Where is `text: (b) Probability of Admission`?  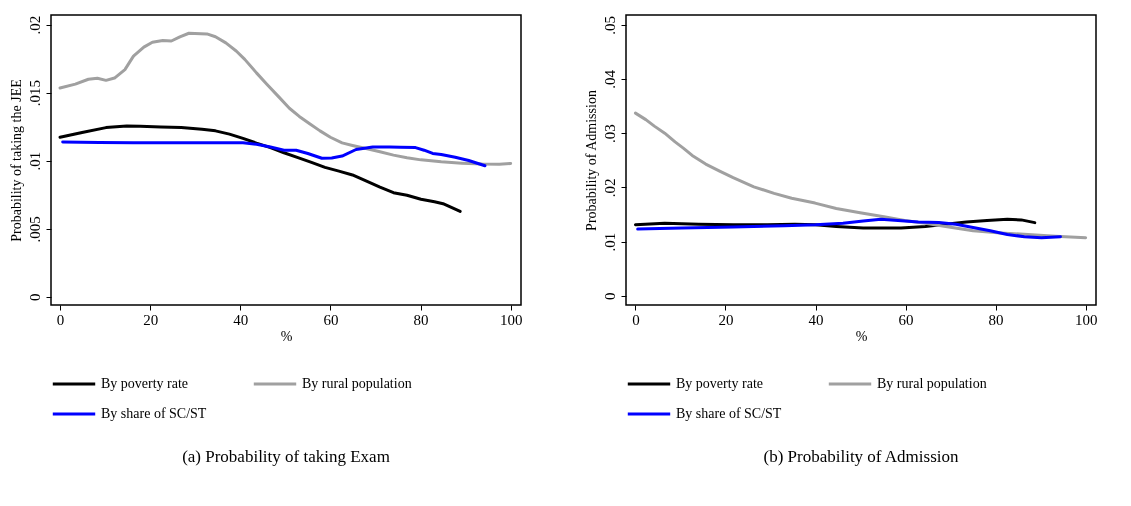 text: (b) Probability of Admission is located at coordinates (861, 456).